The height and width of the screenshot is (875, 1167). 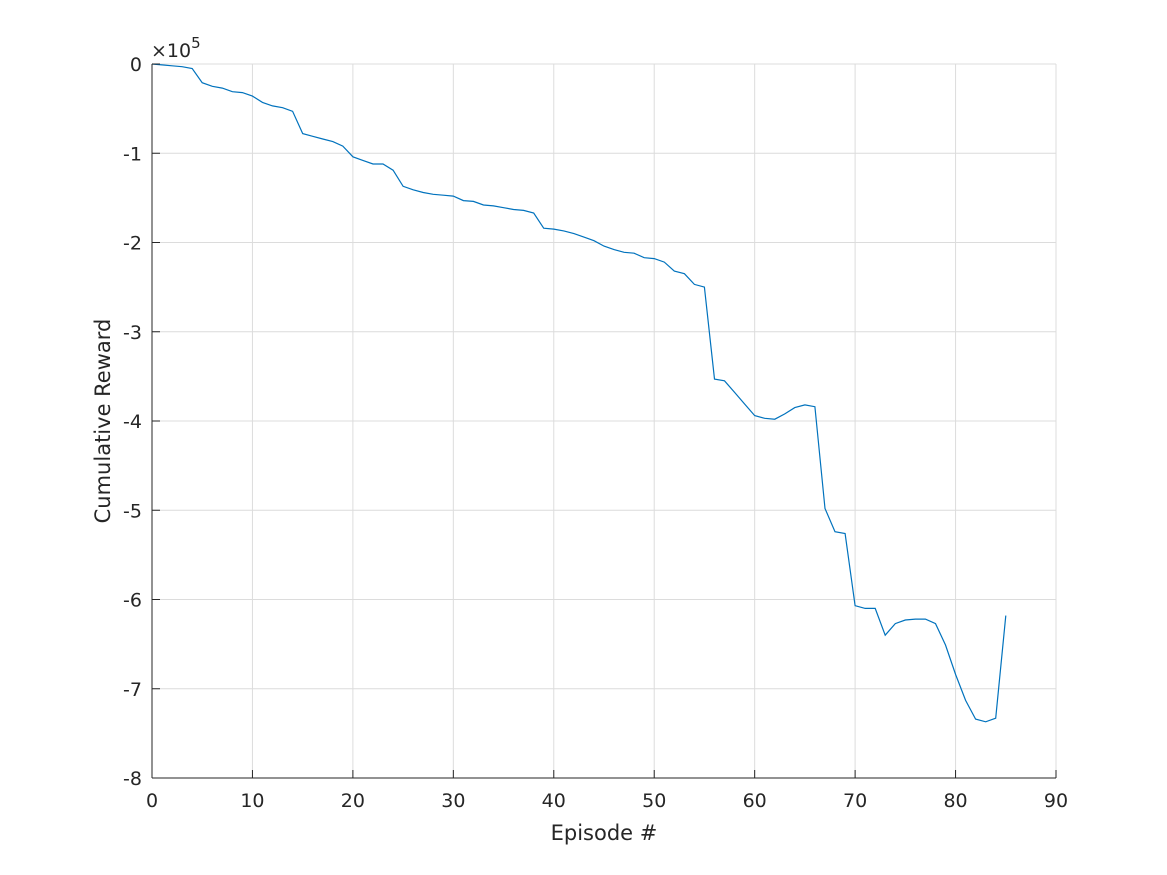 What do you see at coordinates (755, 801) in the screenshot?
I see `x-tick-label: 60` at bounding box center [755, 801].